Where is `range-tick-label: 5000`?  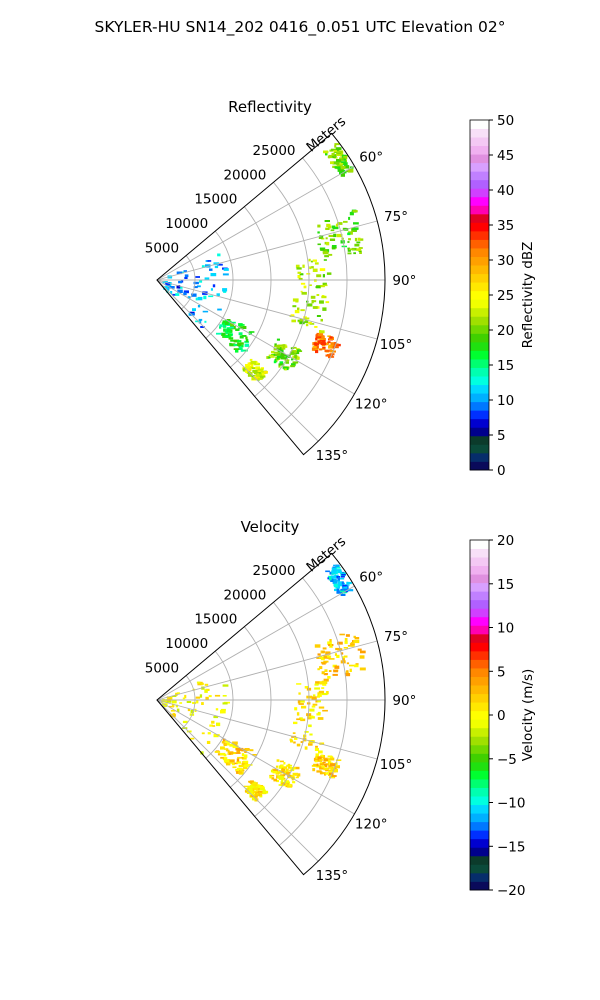 range-tick-label: 5000 is located at coordinates (162, 669).